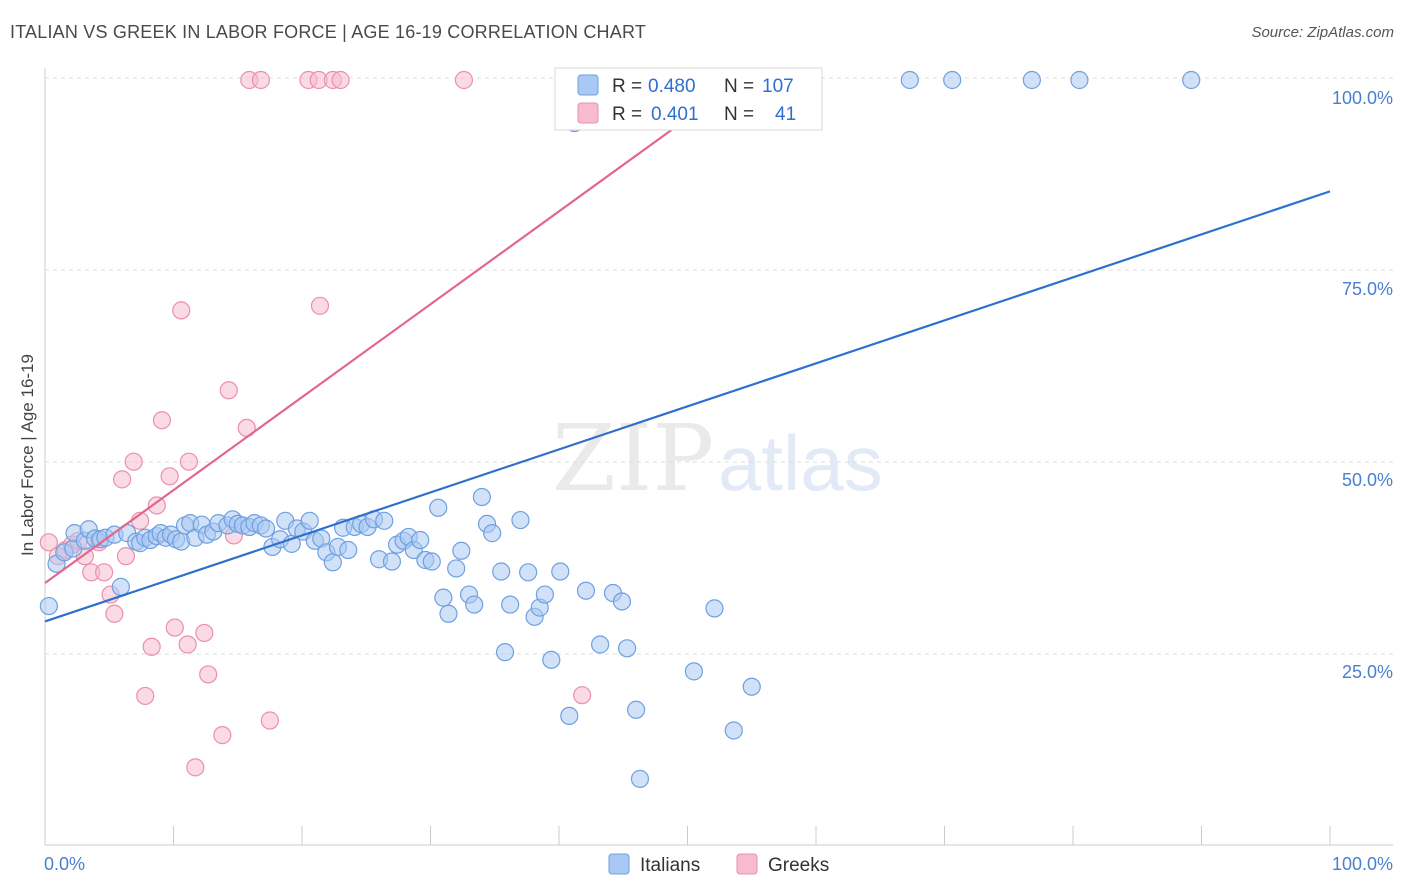 This screenshot has height=892, width=1406. Describe the element at coordinates (747, 864) in the screenshot. I see `legend-swatch-greeks-bottom` at that location.